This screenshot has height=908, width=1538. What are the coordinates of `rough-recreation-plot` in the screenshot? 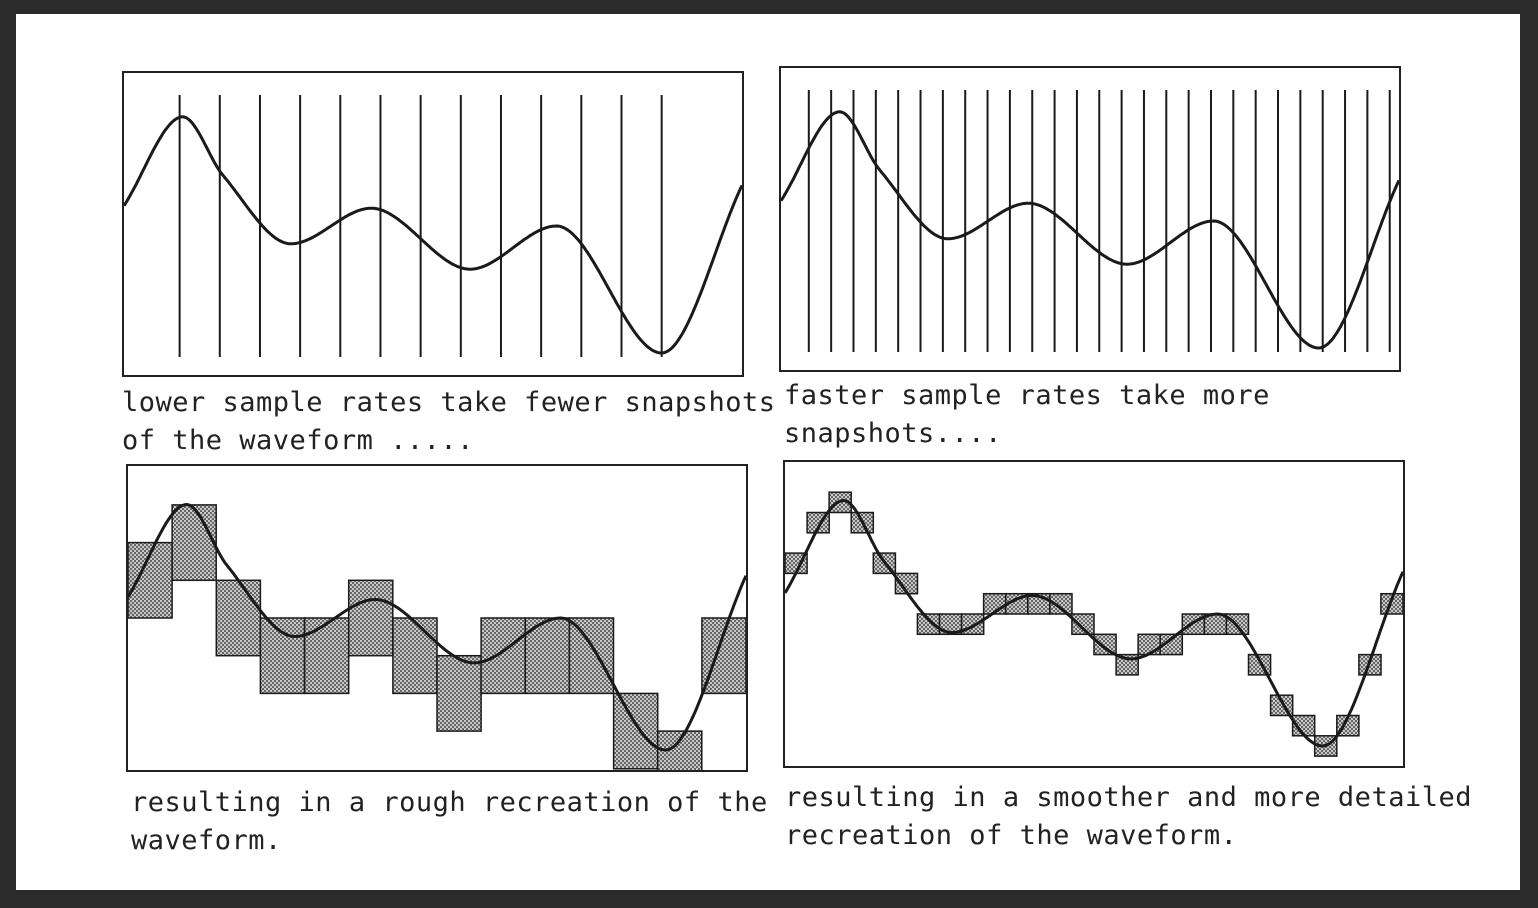 It's located at (437, 636).